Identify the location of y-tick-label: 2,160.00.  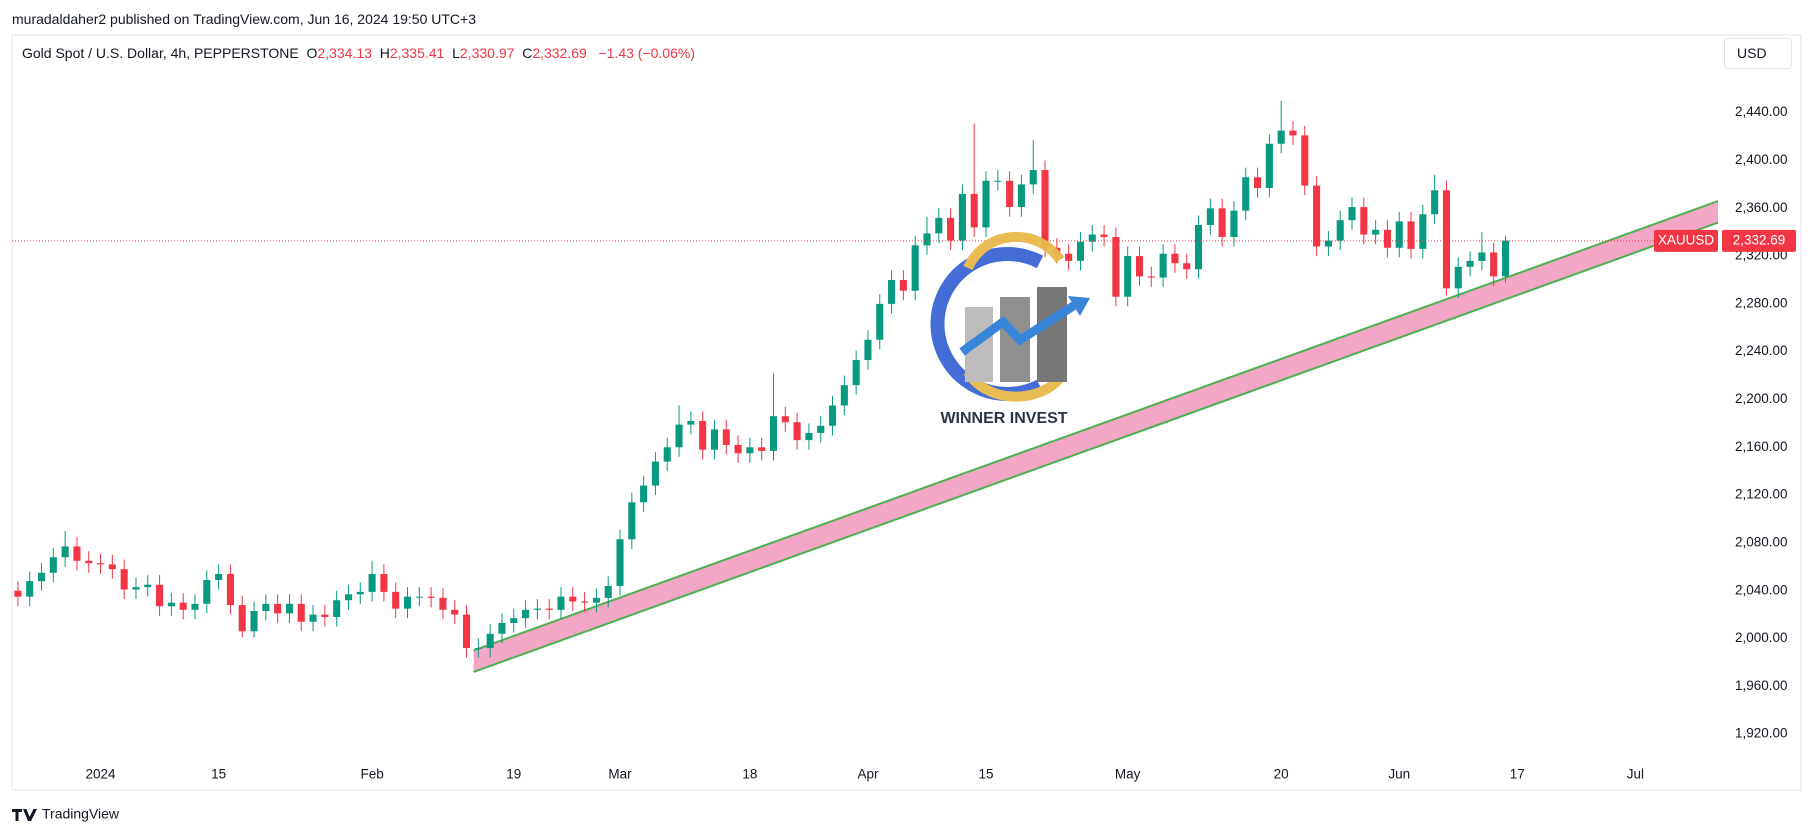
(1761, 446).